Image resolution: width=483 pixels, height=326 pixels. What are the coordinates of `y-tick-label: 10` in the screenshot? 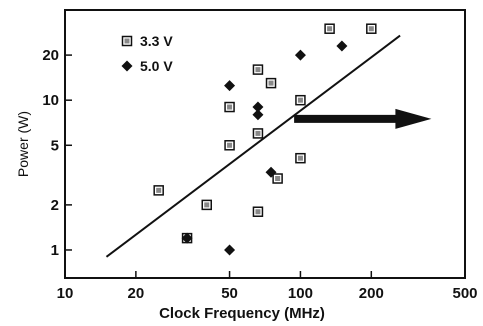 It's located at (50, 100).